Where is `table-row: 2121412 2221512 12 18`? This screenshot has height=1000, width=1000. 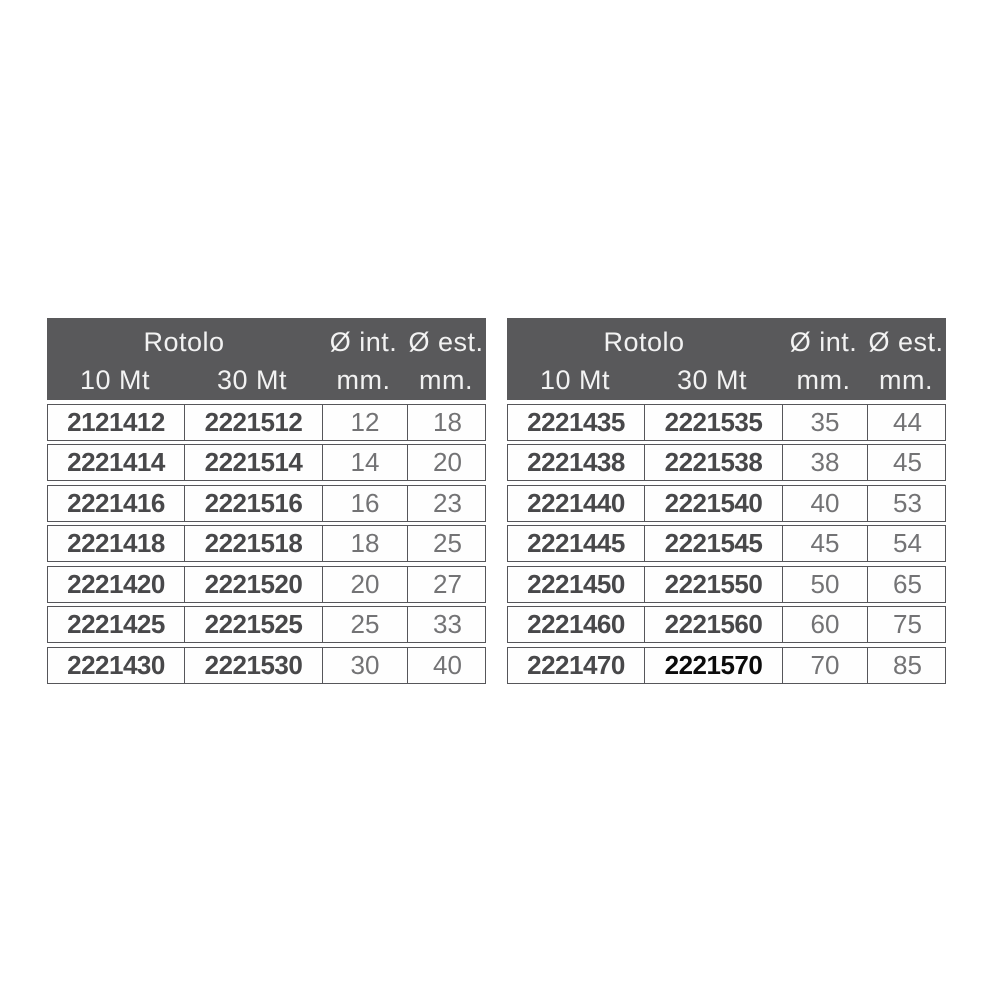 table-row: 2121412 2221512 12 18 is located at coordinates (267, 422).